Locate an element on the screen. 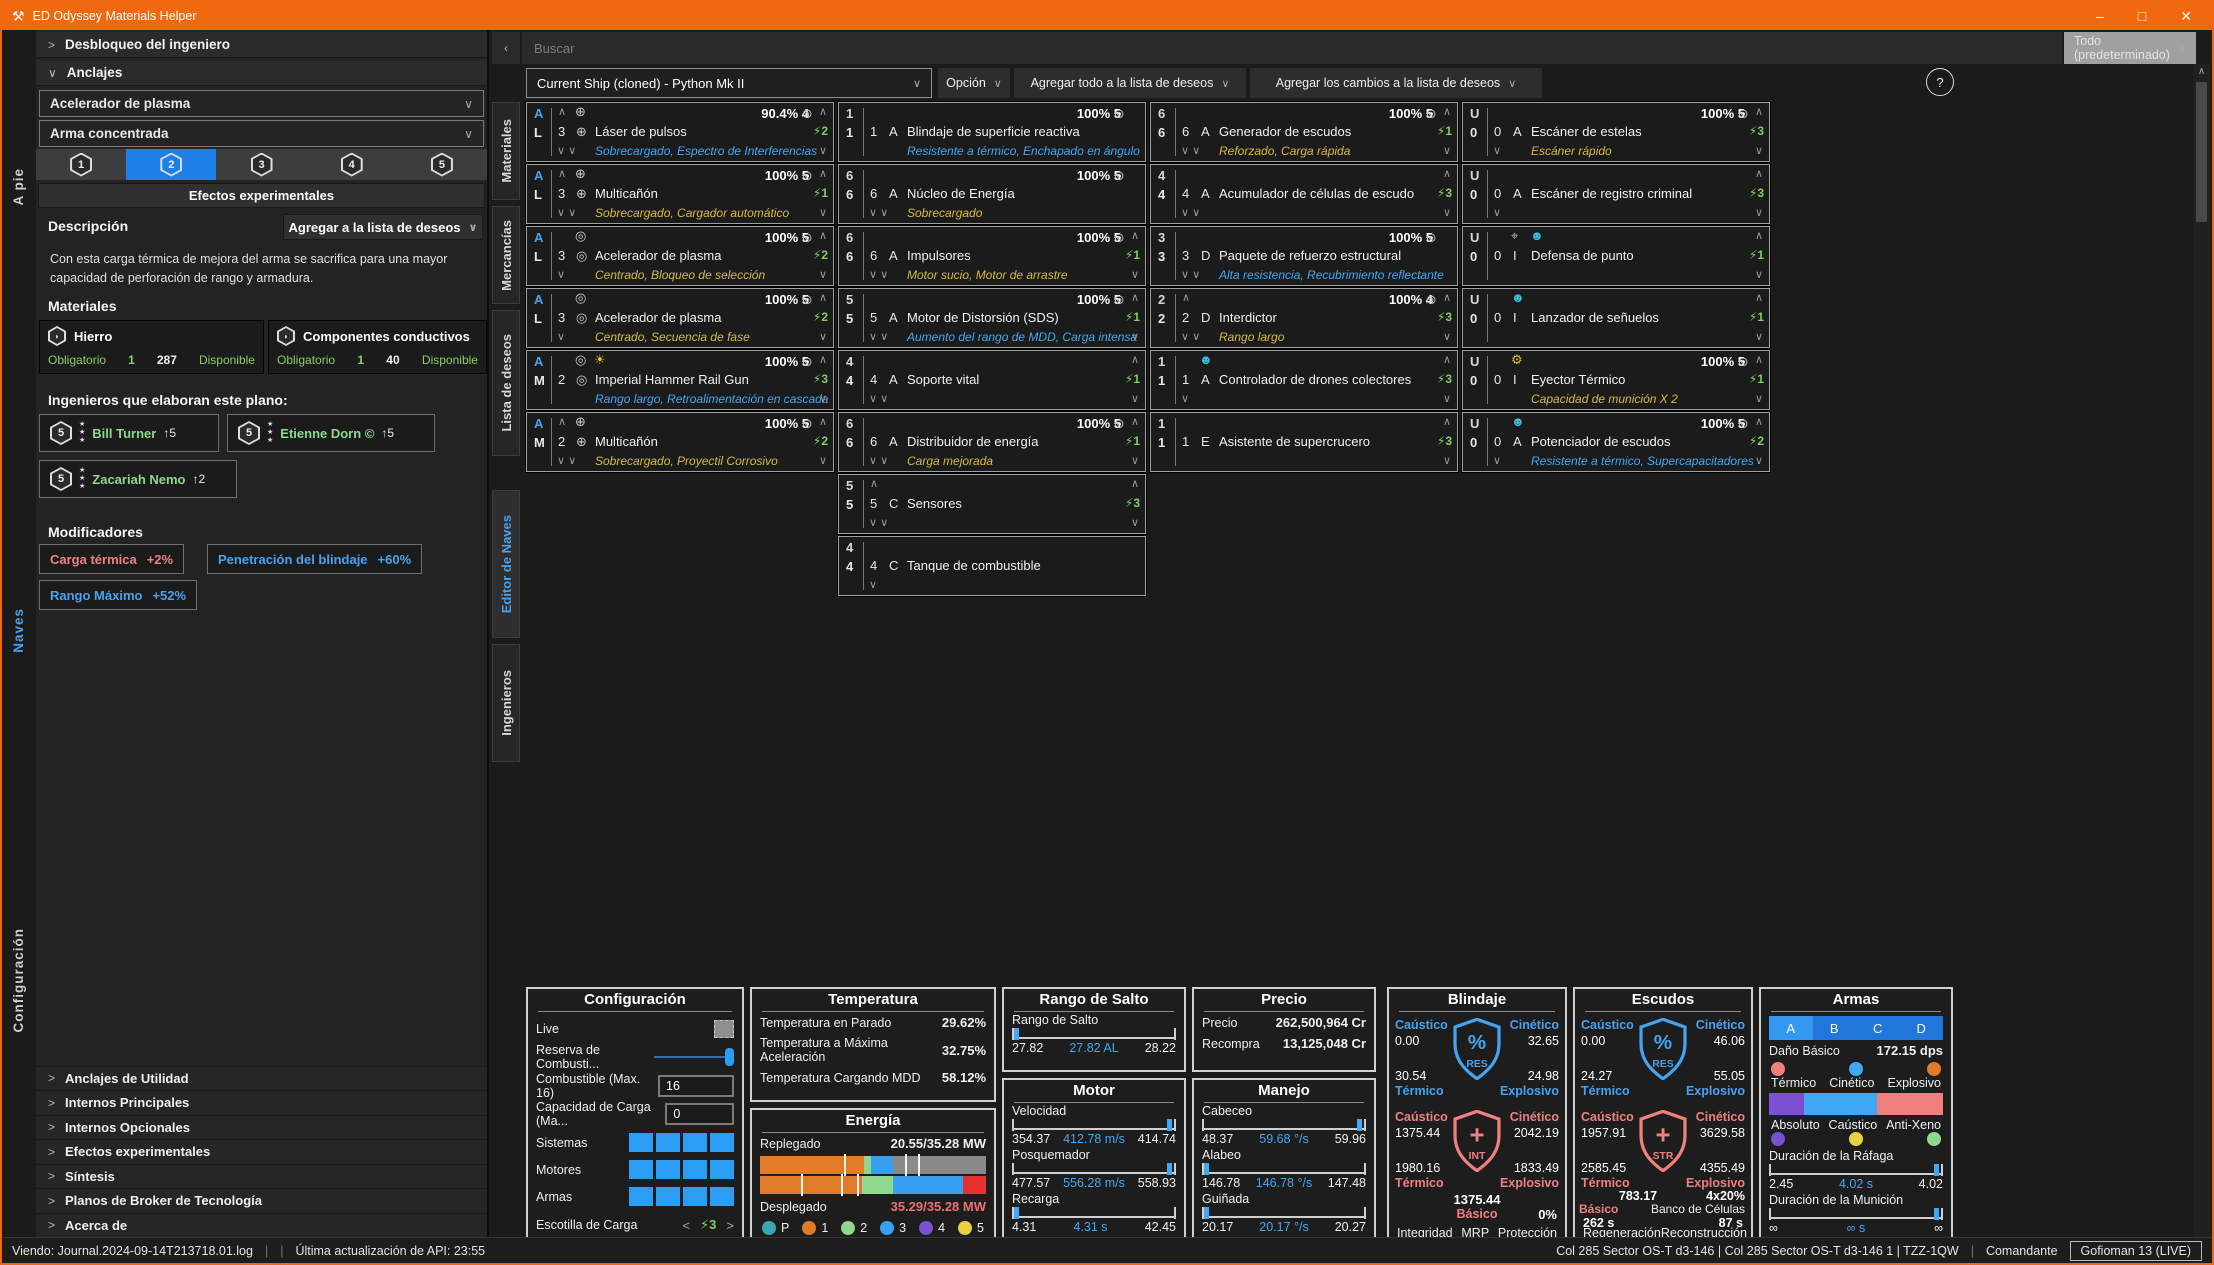 This screenshot has height=1265, width=2214. grade-1-button: 1 is located at coordinates (81, 164).